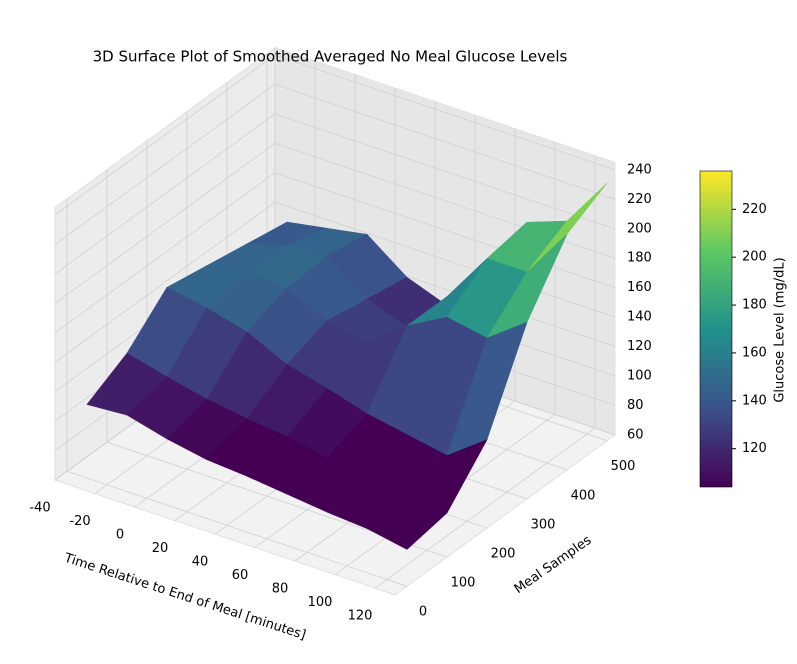  What do you see at coordinates (639, 346) in the screenshot?
I see `z-tick-label: 120` at bounding box center [639, 346].